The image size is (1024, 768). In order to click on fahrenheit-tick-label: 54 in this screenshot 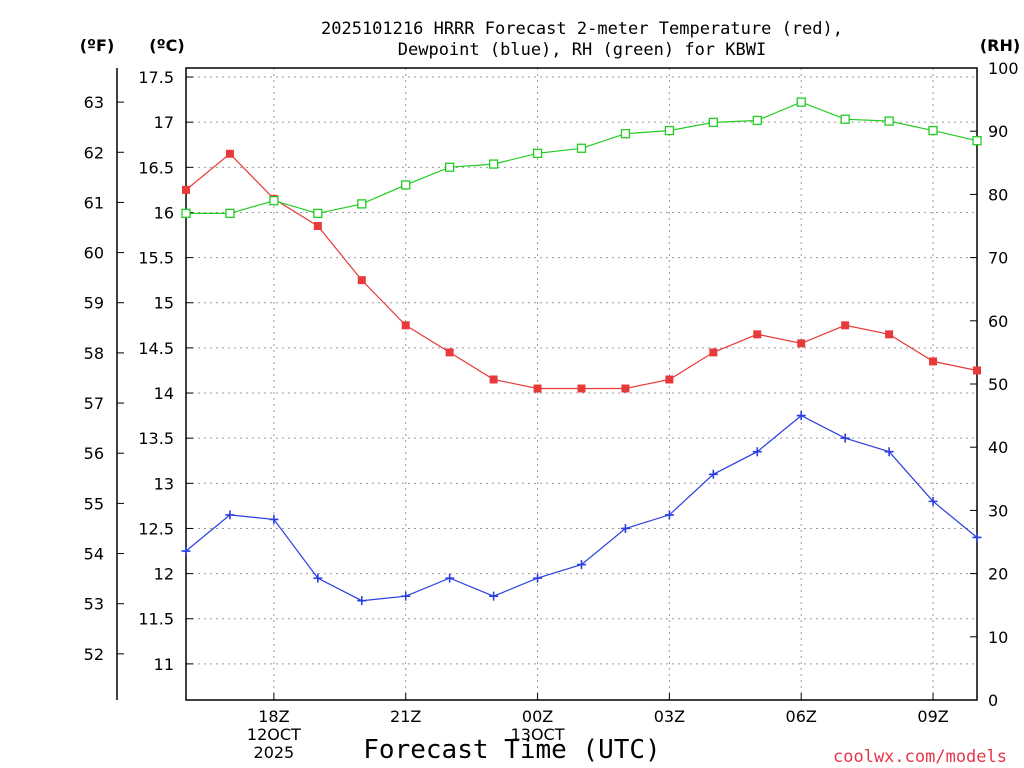, I will do `click(94, 554)`.